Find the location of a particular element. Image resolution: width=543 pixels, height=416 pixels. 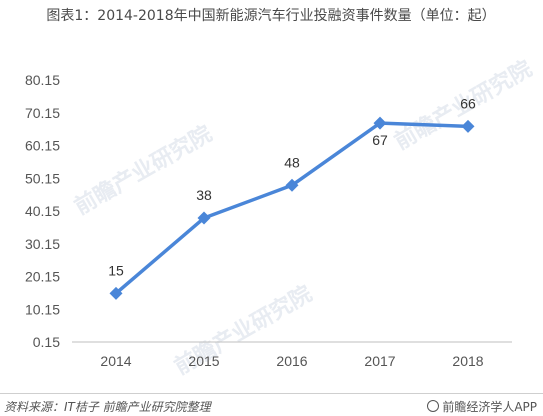

y-tick-label: 70.15 is located at coordinates (42, 113).